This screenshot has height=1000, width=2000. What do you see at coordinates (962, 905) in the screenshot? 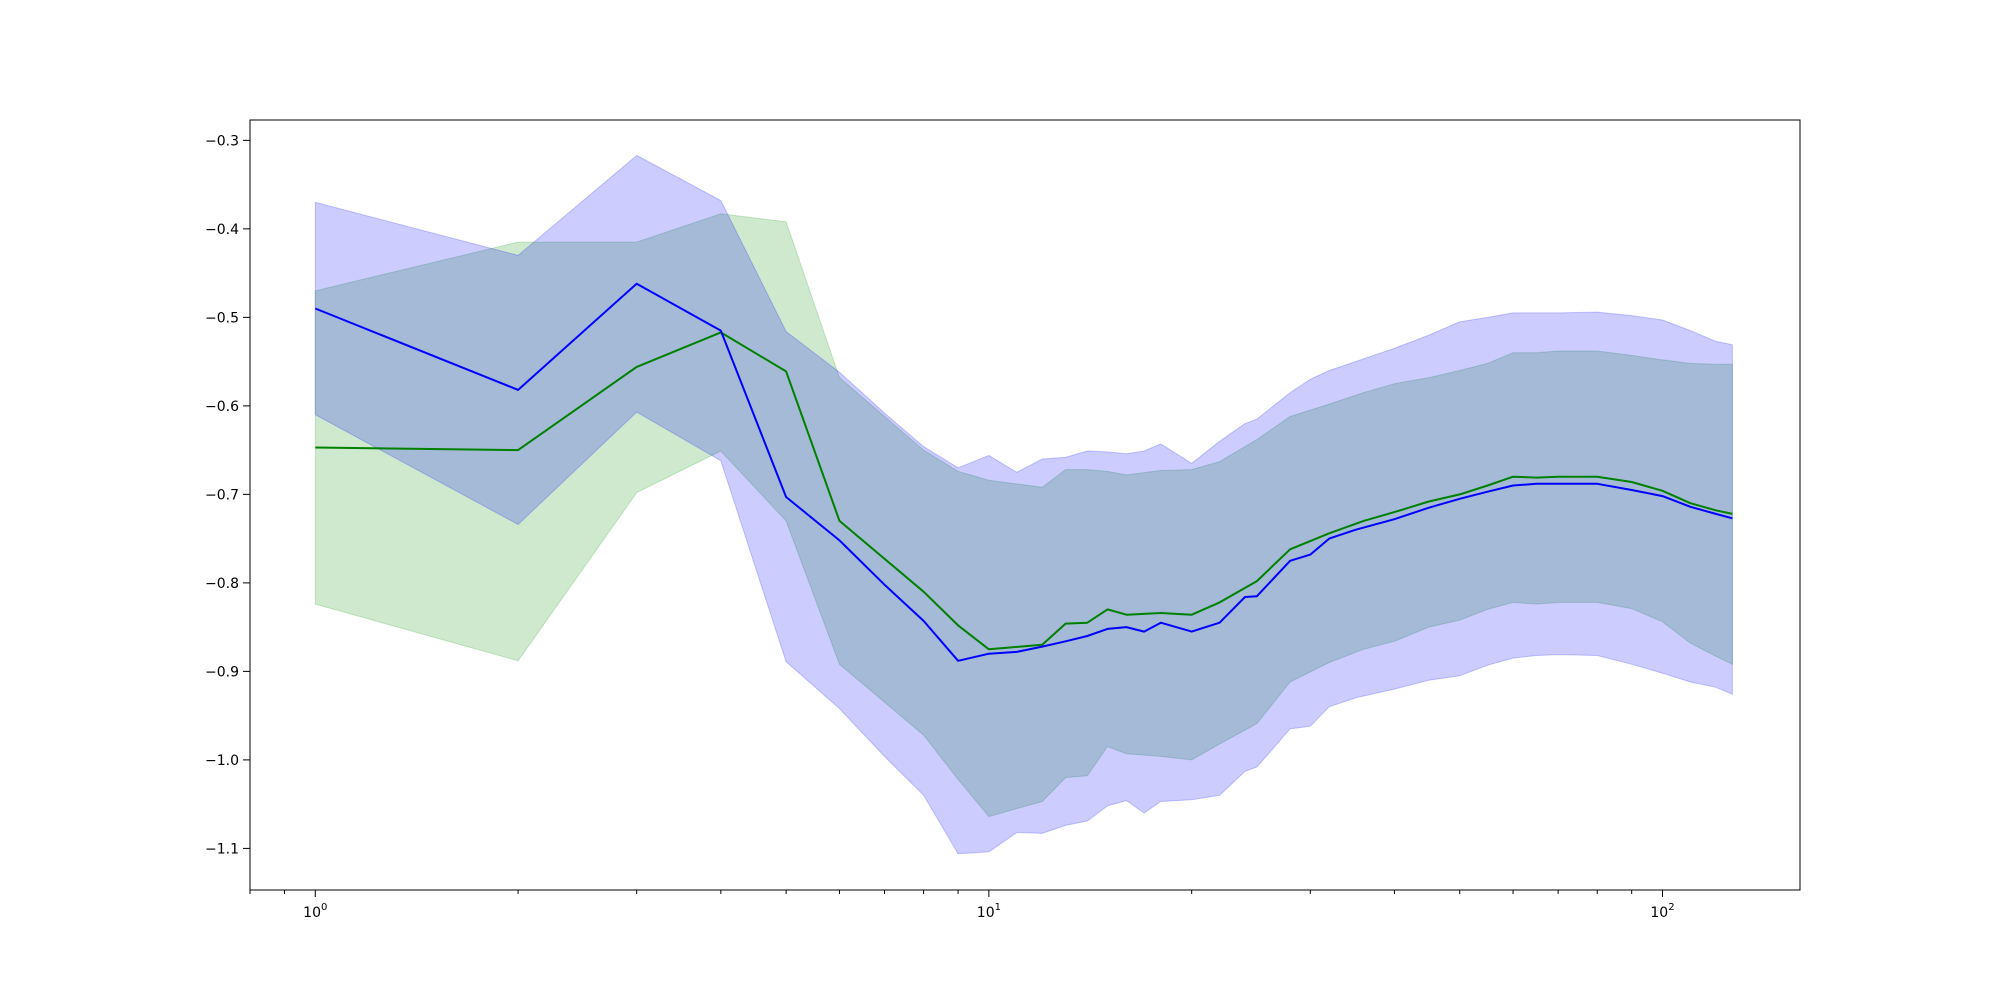
I see `x-axis: 10⁰ 10¹ 10²` at bounding box center [962, 905].